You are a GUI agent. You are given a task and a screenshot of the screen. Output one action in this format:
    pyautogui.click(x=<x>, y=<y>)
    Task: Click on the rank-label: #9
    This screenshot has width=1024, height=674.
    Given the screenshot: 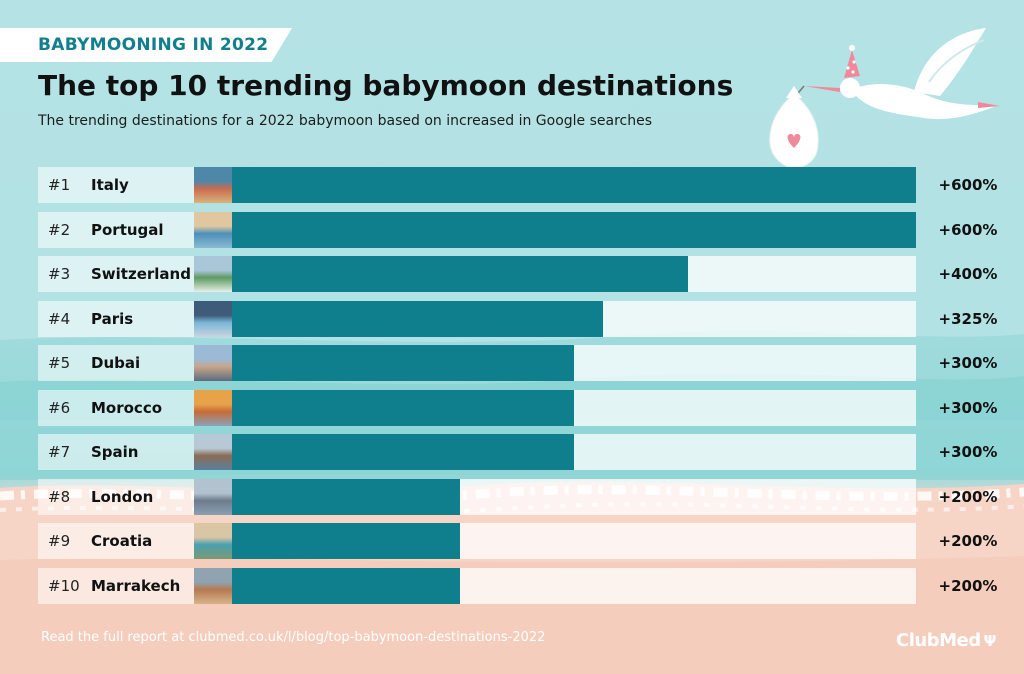 What is the action you would take?
    pyautogui.click(x=59, y=541)
    